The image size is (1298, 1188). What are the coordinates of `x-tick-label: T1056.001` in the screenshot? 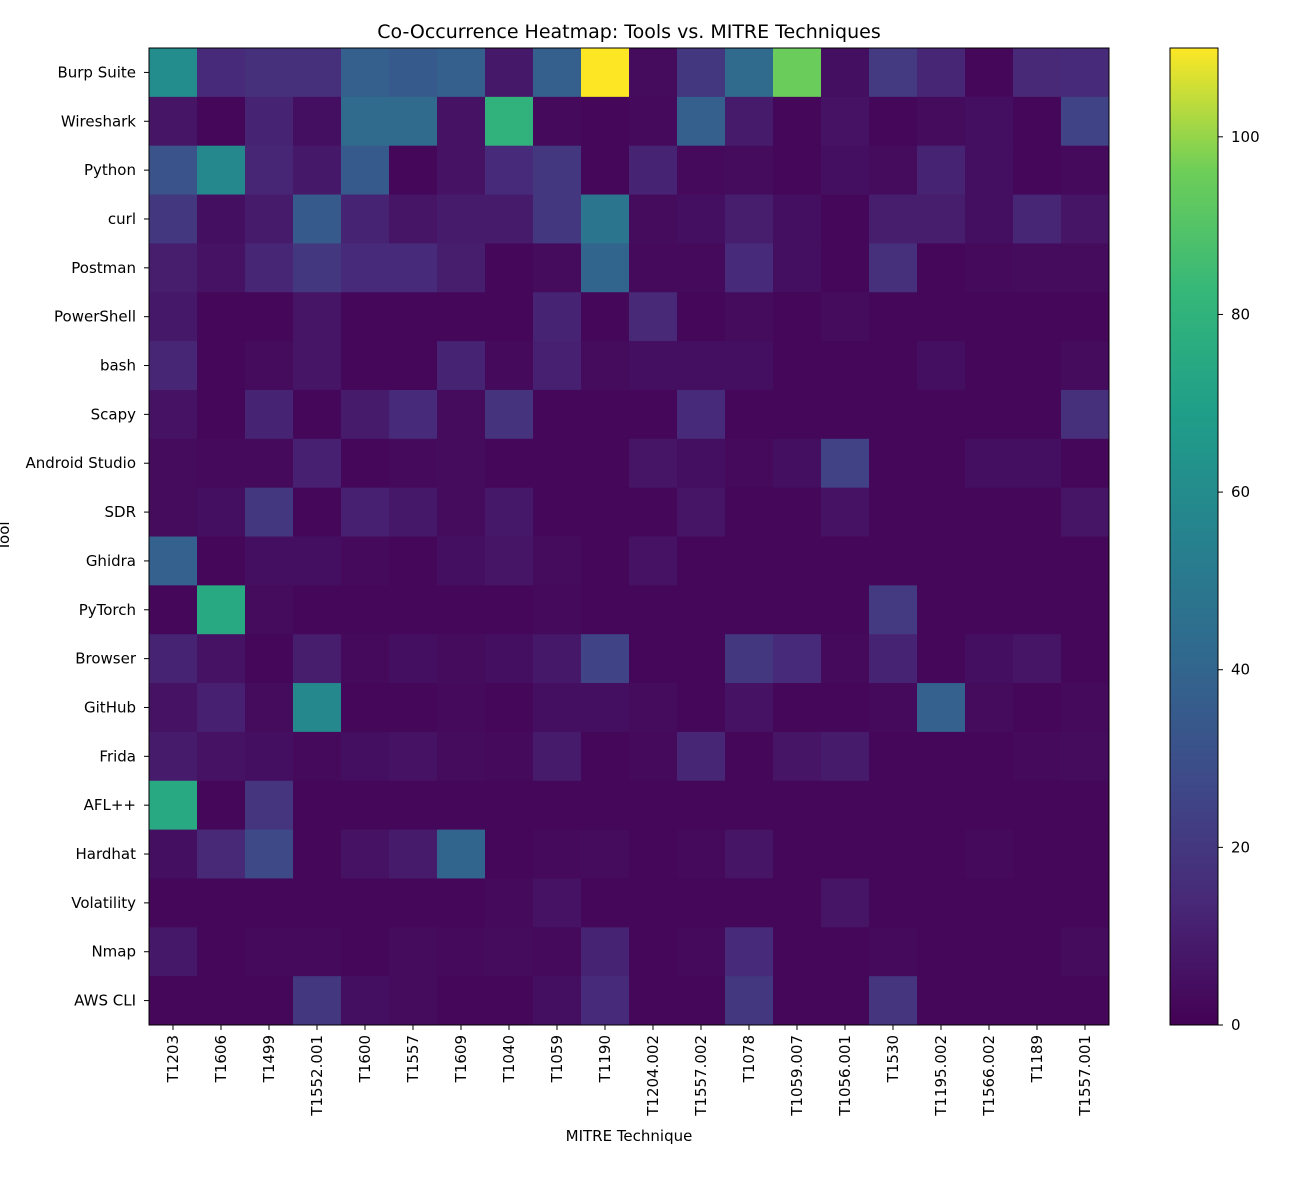 It's located at (845, 1076).